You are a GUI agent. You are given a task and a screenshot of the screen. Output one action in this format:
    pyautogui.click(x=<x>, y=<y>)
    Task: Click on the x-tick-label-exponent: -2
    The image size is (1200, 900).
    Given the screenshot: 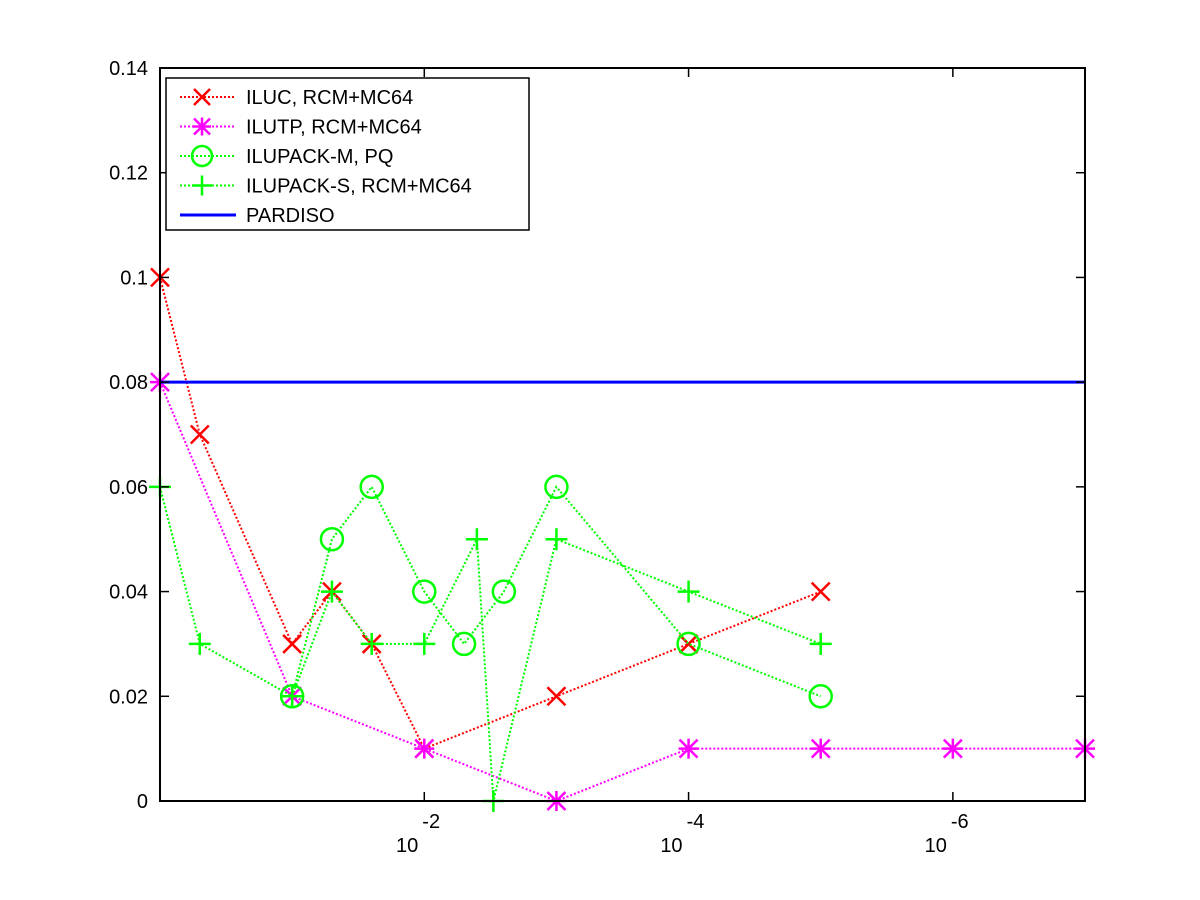 What is the action you would take?
    pyautogui.click(x=431, y=822)
    